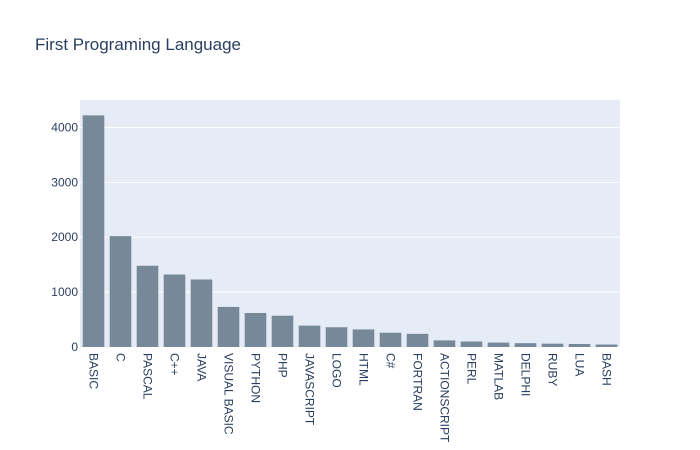 The width and height of the screenshot is (700, 450). Describe the element at coordinates (417, 340) in the screenshot. I see `bar-fortran` at that location.